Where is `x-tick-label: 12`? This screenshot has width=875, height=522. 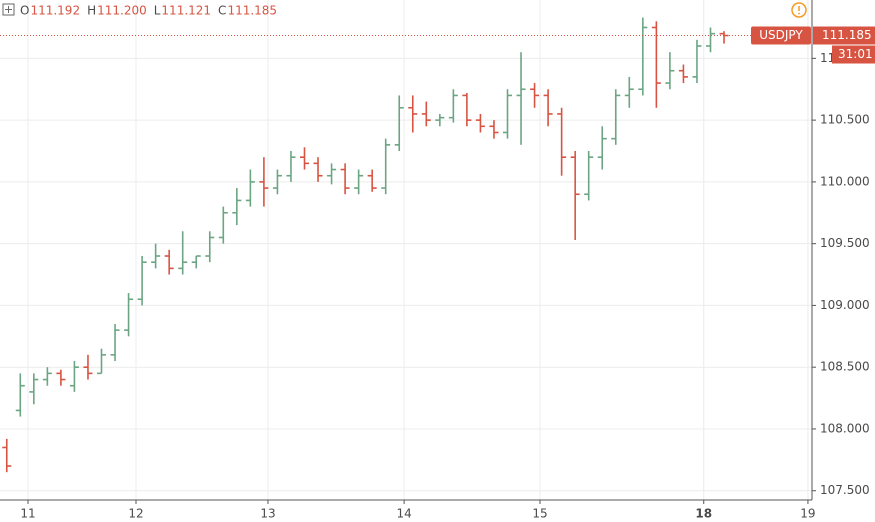
x-tick-label: 12 is located at coordinates (135, 514).